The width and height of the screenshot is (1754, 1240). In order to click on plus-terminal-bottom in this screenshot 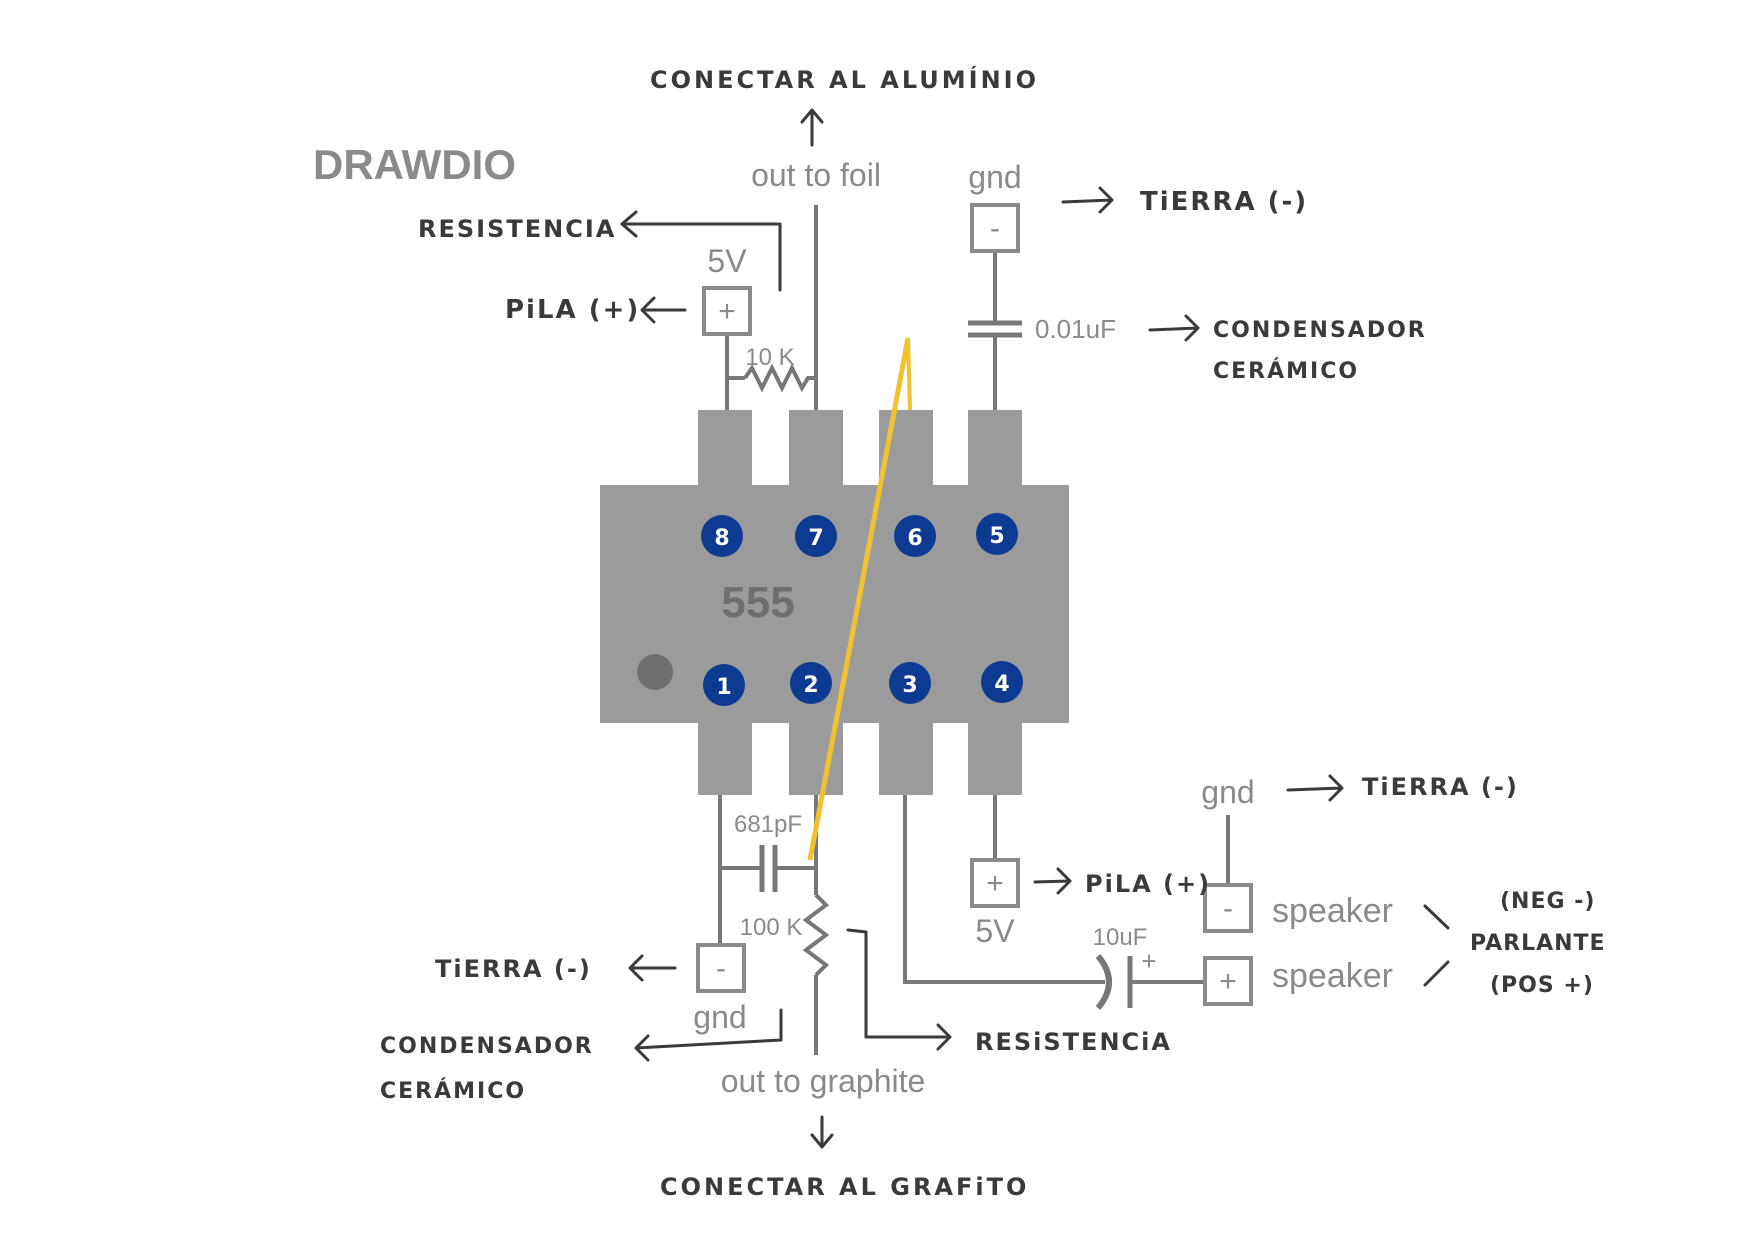, I will do `click(995, 883)`.